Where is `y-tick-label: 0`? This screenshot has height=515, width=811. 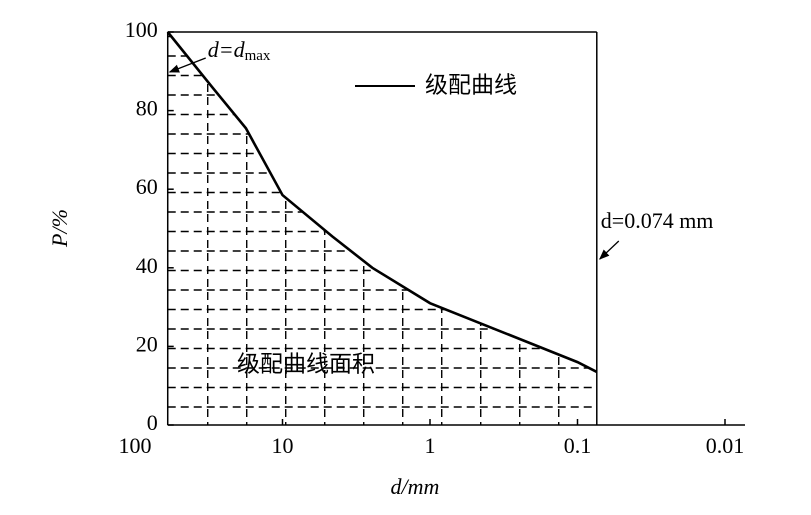
y-tick-label: 0 is located at coordinates (152, 422).